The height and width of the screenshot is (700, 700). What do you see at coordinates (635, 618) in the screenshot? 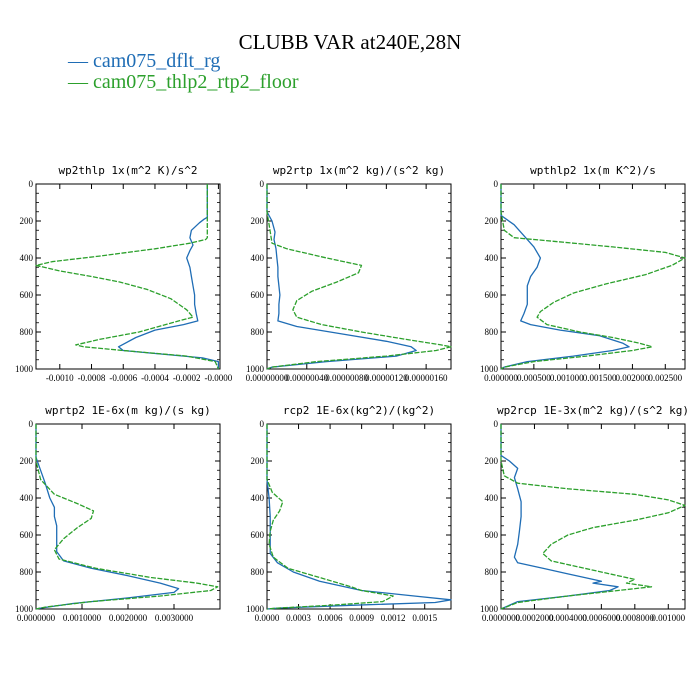
I see `x-tick-label: 0.0008000` at bounding box center [635, 618].